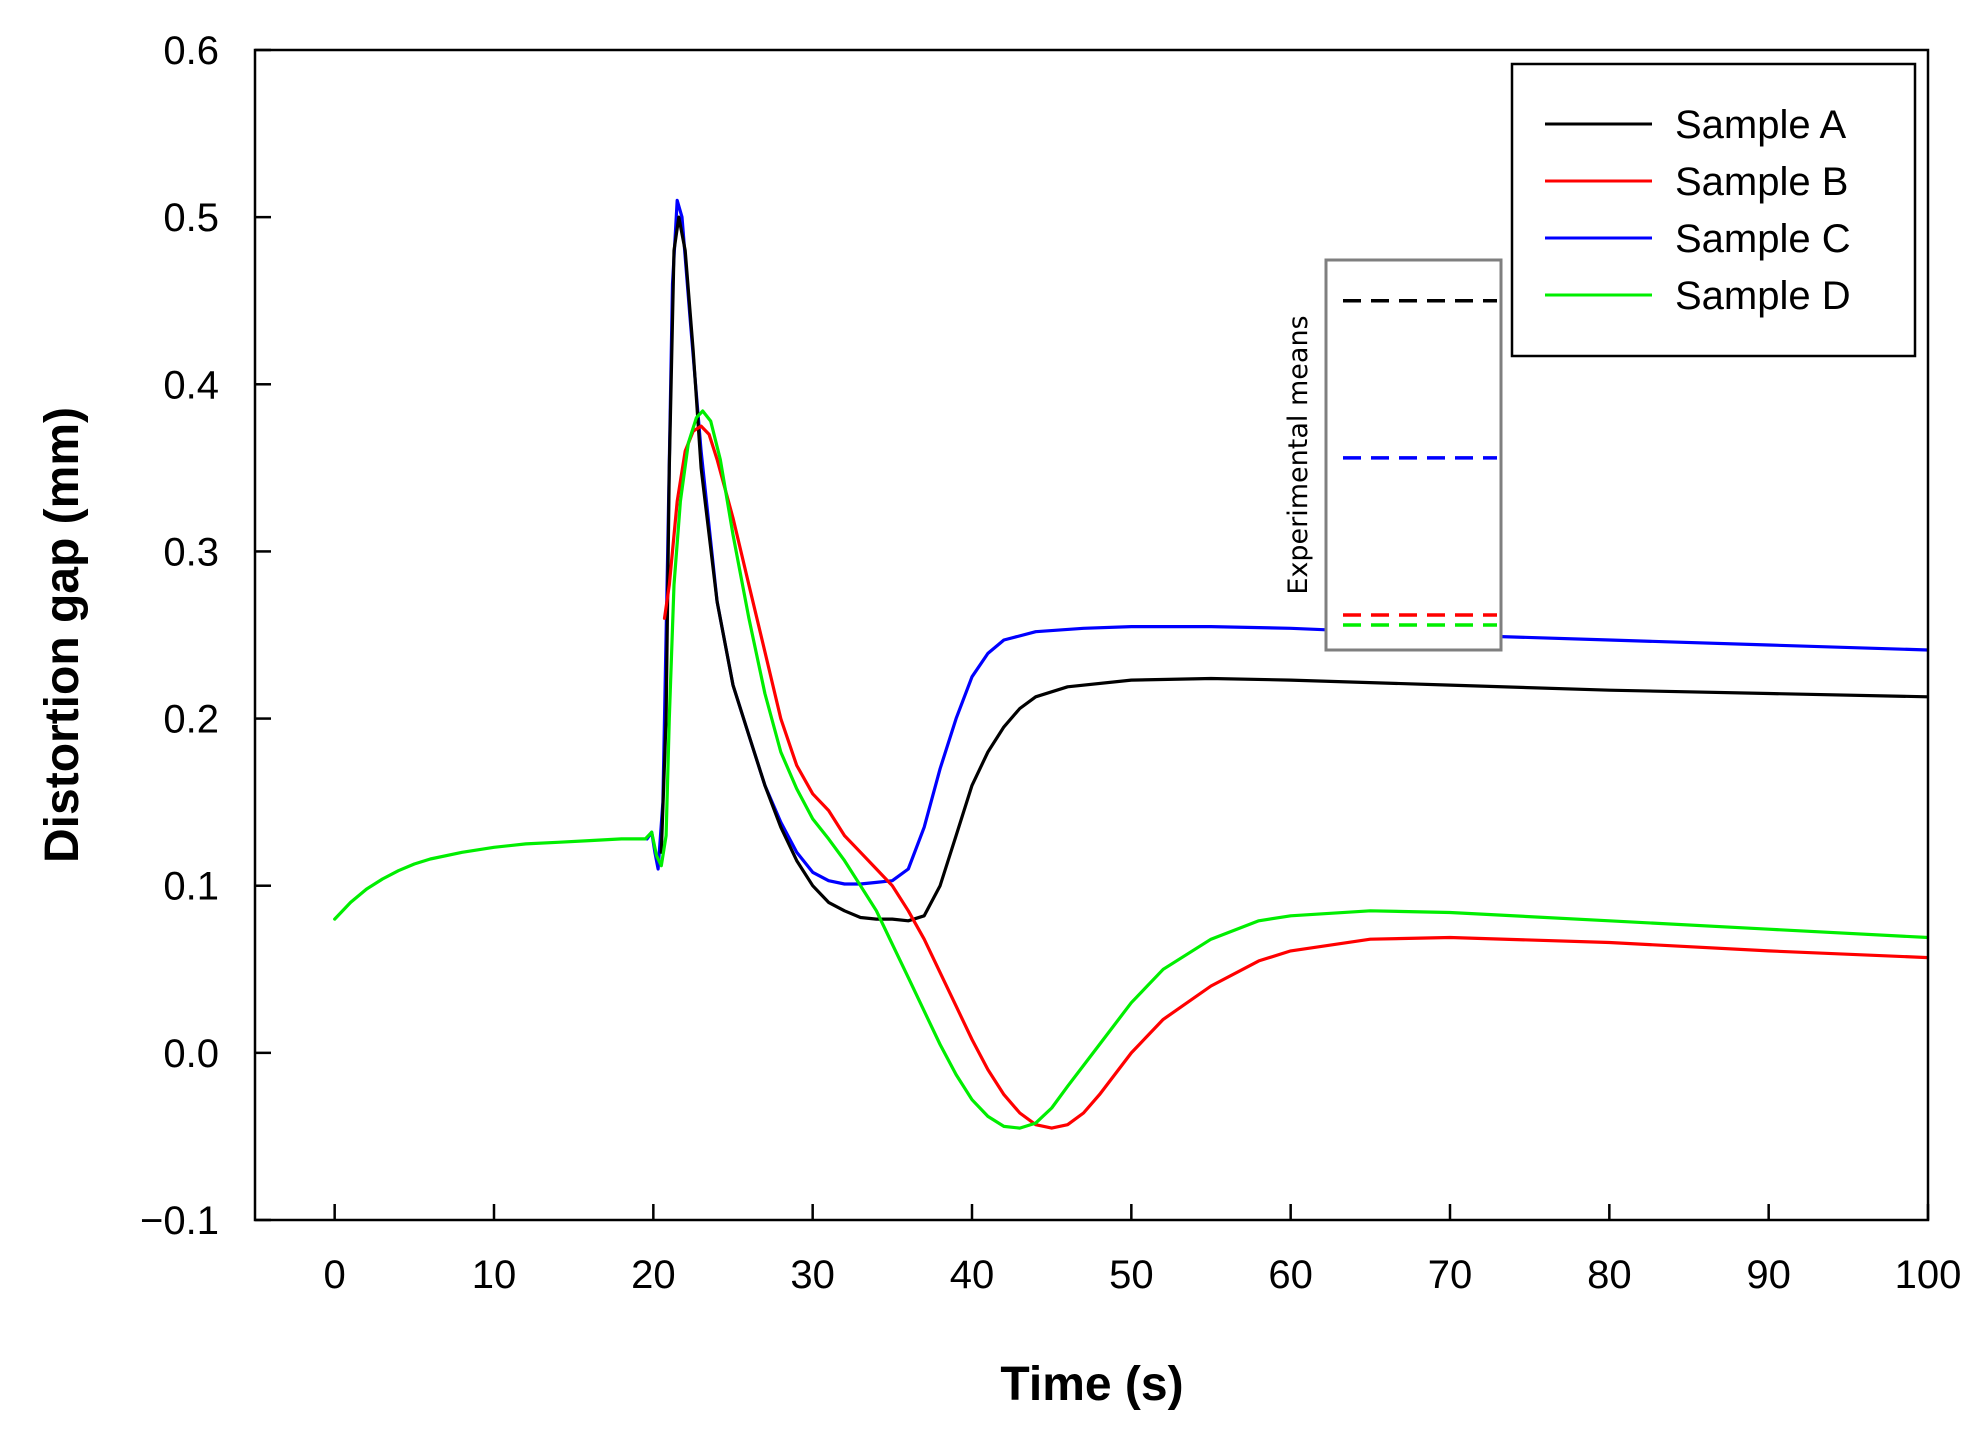 The height and width of the screenshot is (1440, 1986). Describe the element at coordinates (1290, 1275) in the screenshot. I see `x-tick-label: 60` at that location.